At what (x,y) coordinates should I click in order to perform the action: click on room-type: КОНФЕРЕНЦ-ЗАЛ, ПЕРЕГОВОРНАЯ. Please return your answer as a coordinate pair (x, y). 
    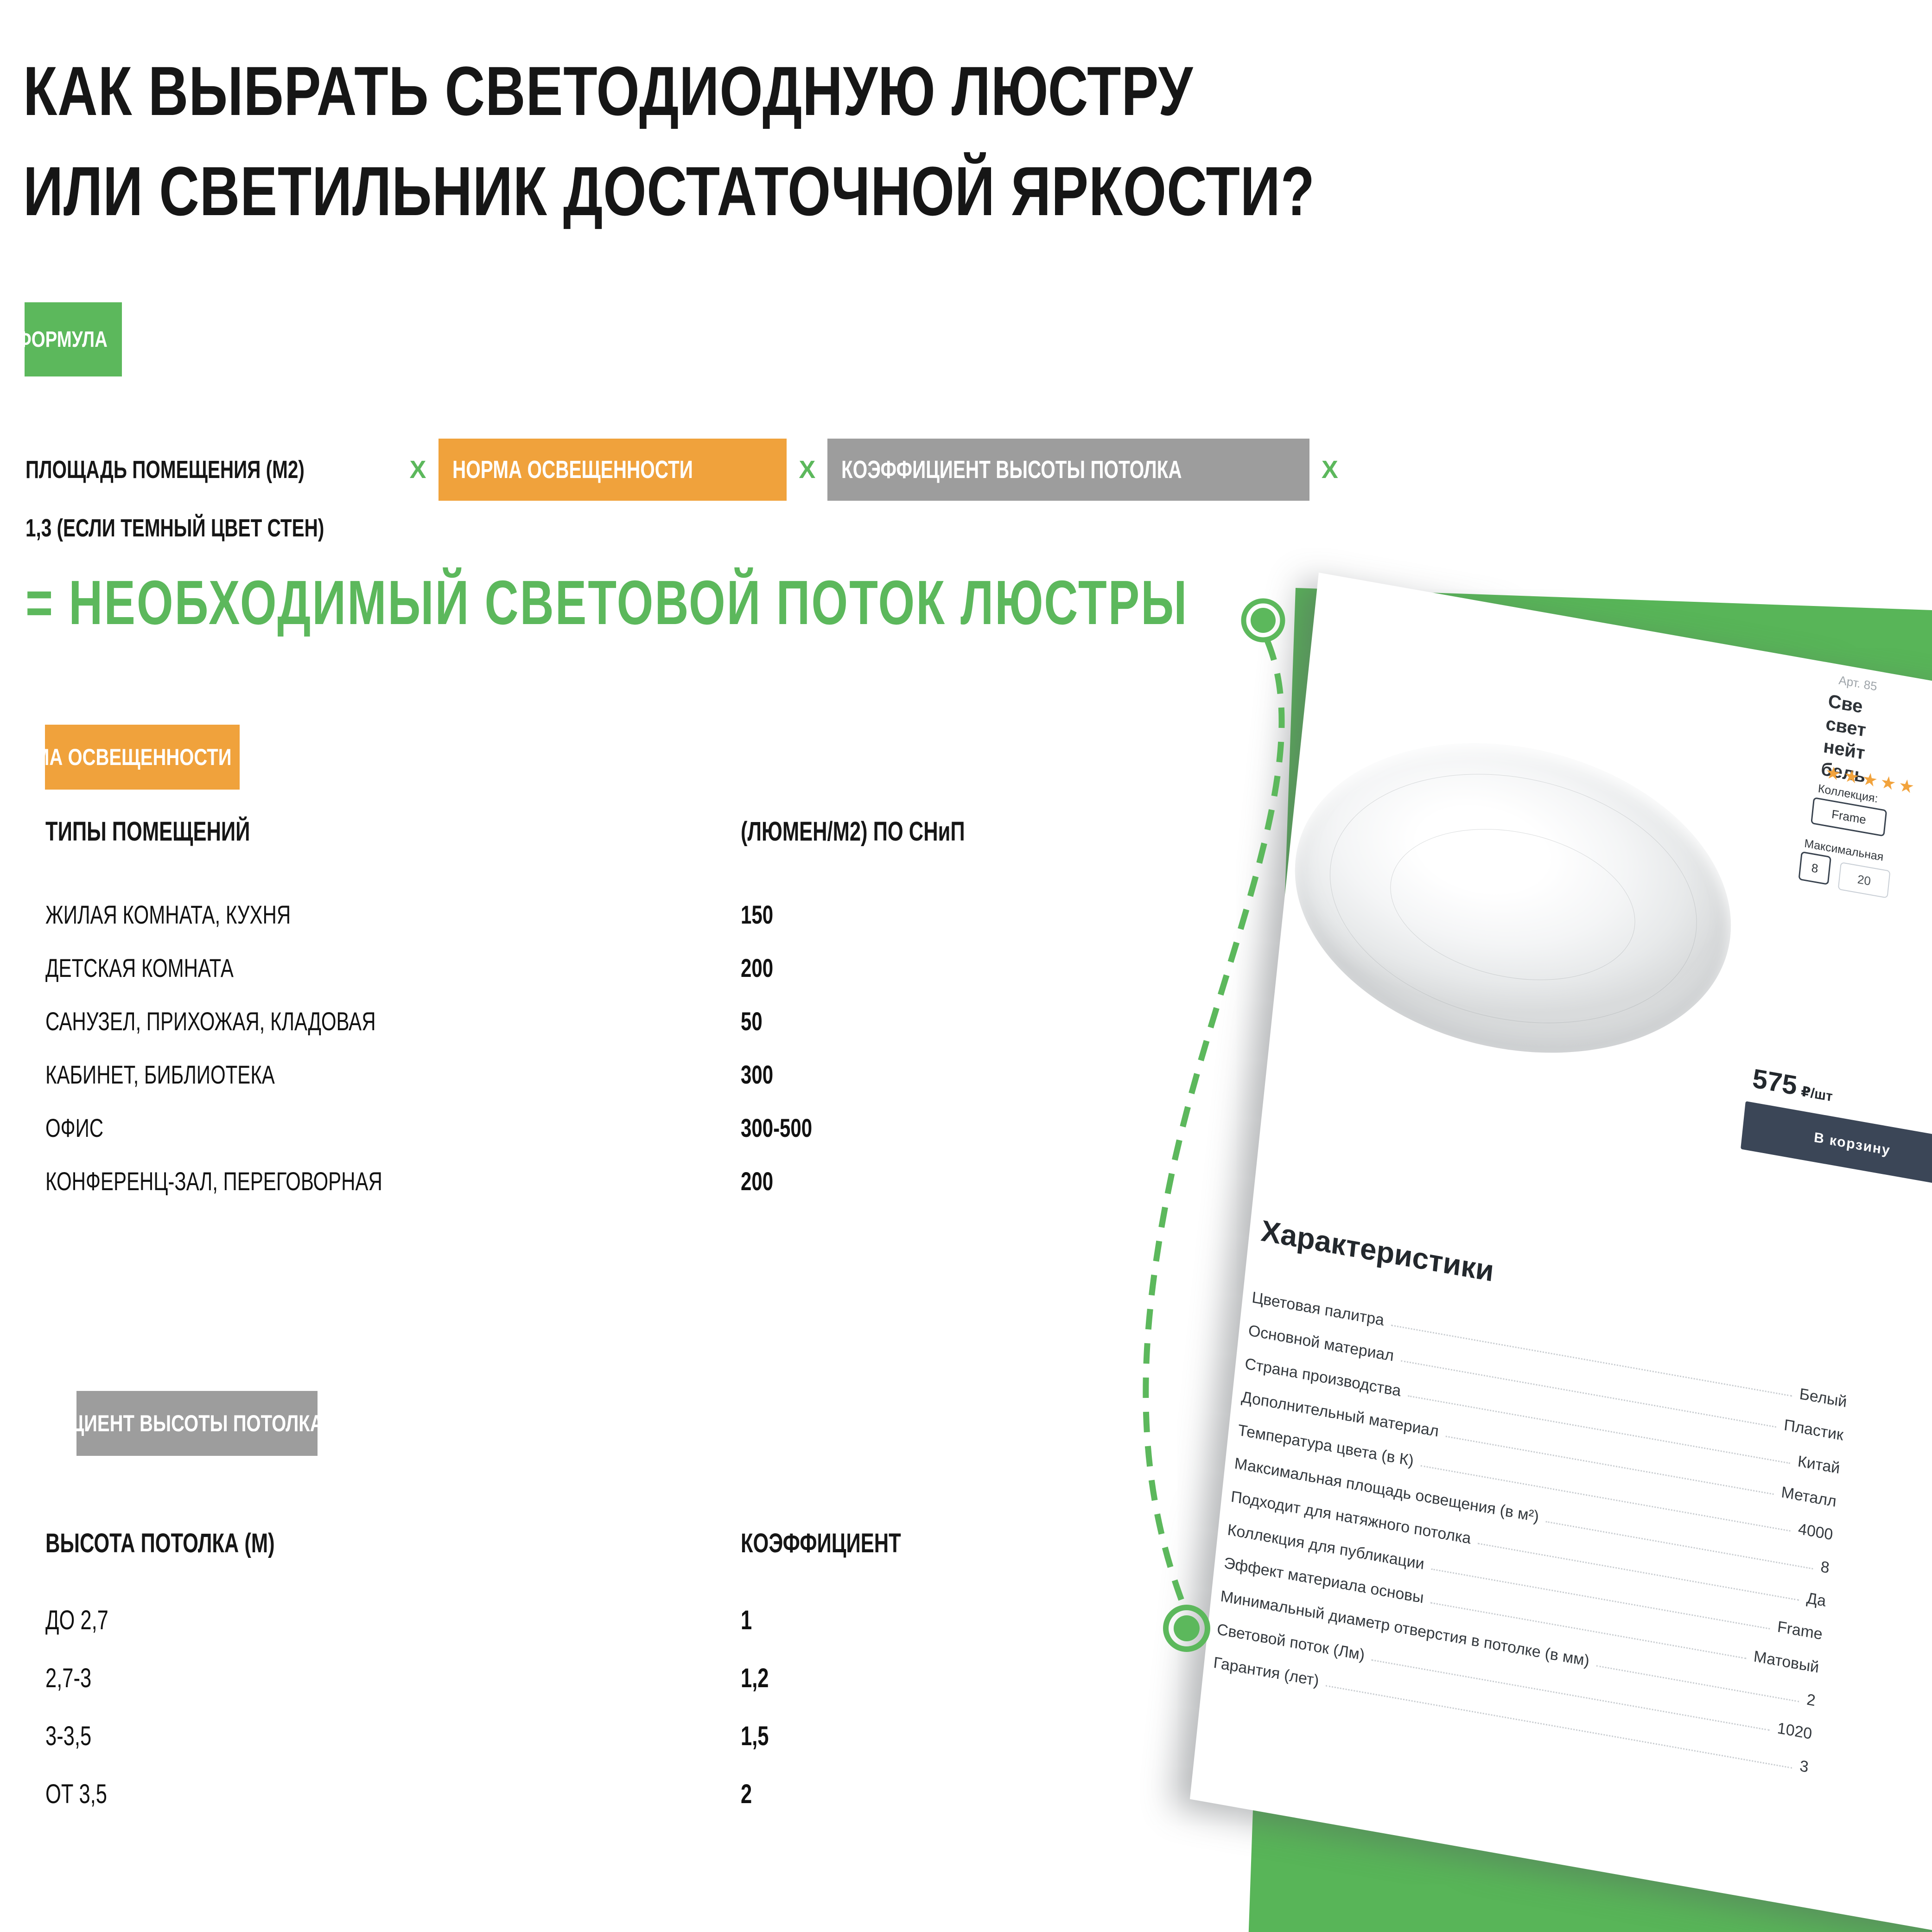
    Looking at the image, I should click on (213, 1182).